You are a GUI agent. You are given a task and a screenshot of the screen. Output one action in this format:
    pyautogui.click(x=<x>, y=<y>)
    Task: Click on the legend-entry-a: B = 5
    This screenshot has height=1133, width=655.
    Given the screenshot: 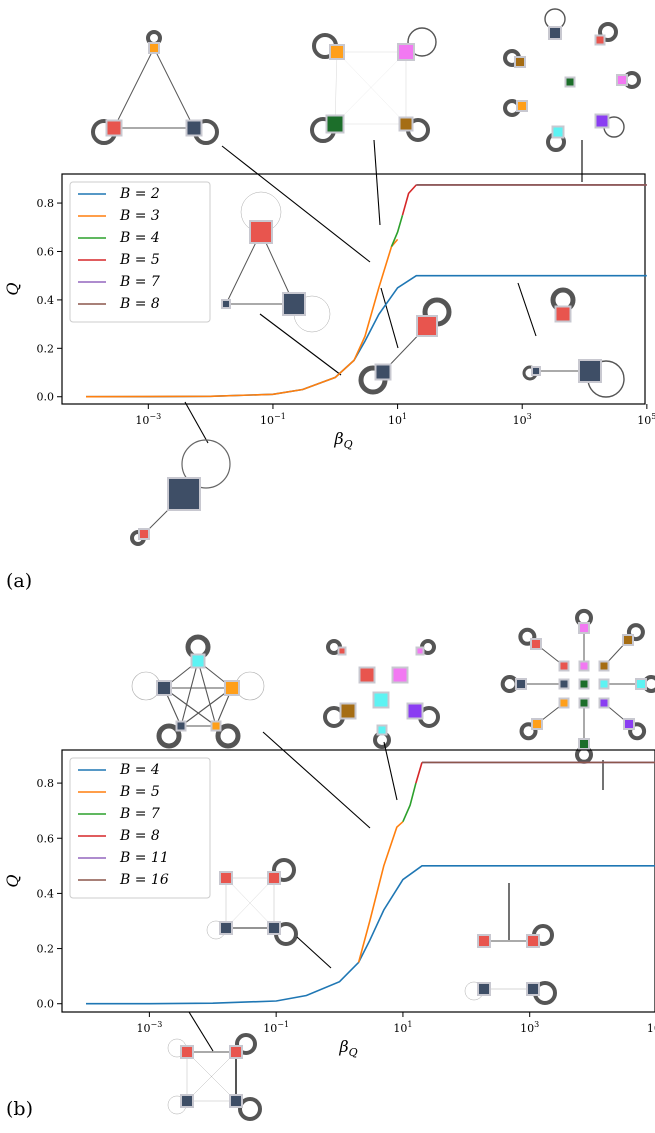 What is the action you would take?
    pyautogui.click(x=139, y=260)
    